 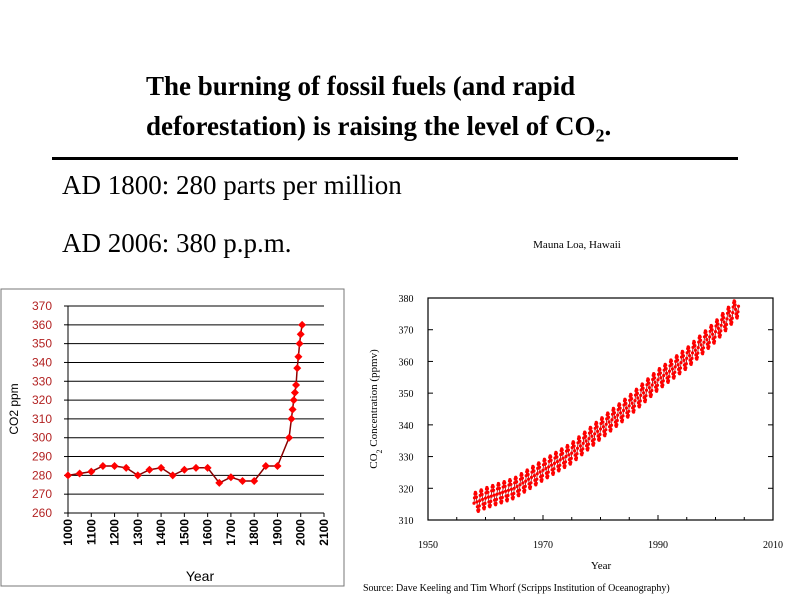 I want to click on data-point-1995, so click(x=299, y=343).